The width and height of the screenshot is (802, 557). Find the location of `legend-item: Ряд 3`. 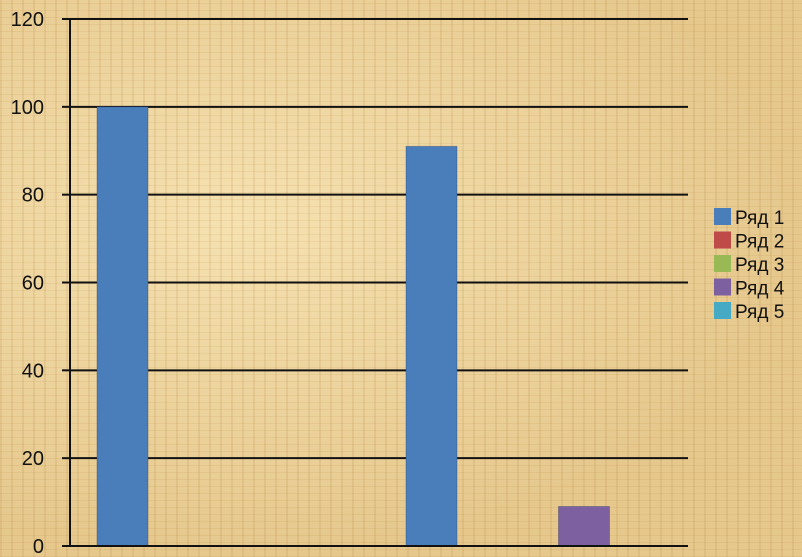

legend-item: Ряд 3 is located at coordinates (749, 265).